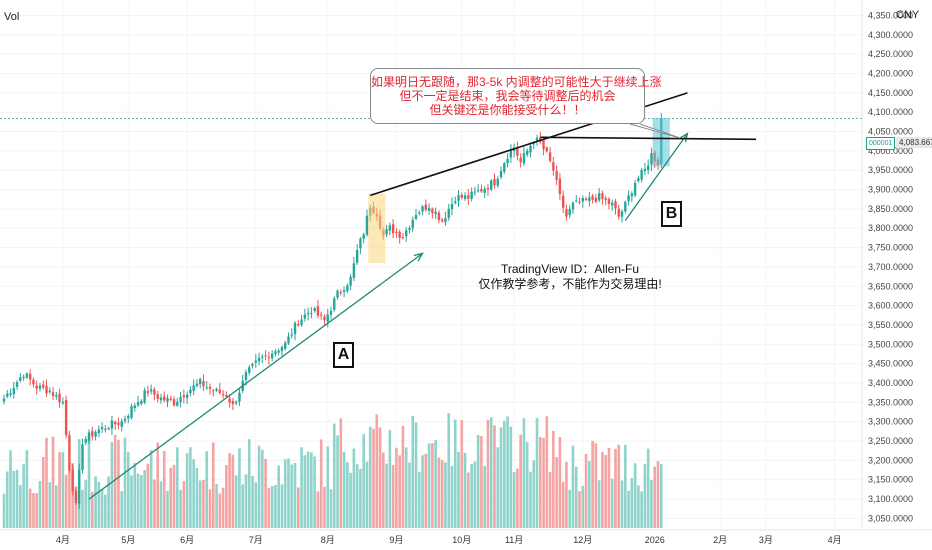  I want to click on currency-label: CNY, so click(908, 15).